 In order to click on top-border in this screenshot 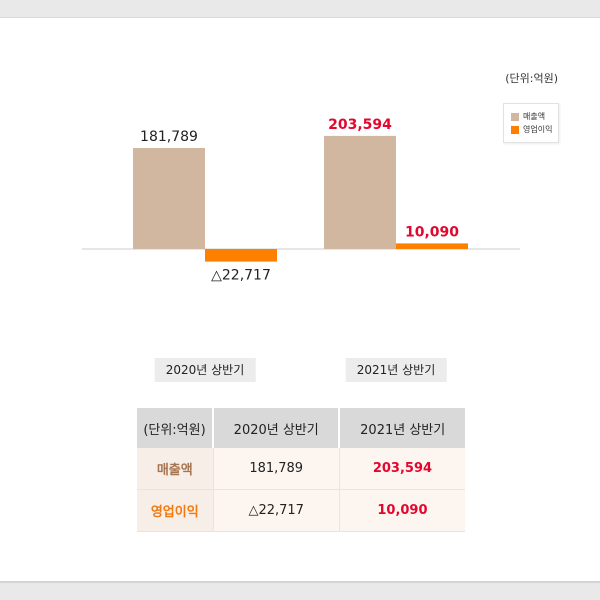, I will do `click(300, 17)`.